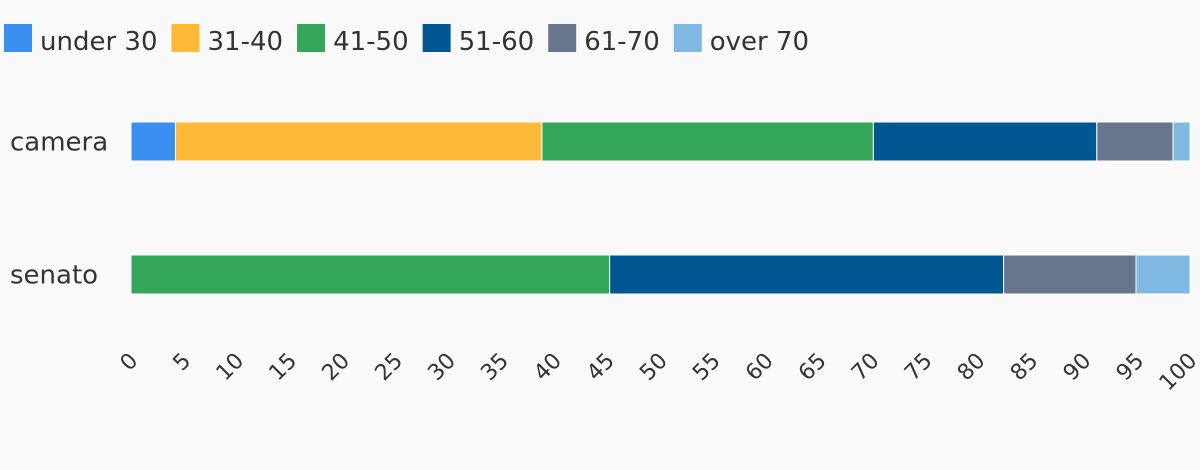 This screenshot has height=470, width=1200. I want to click on x-tick-label-50: 50, so click(653, 367).